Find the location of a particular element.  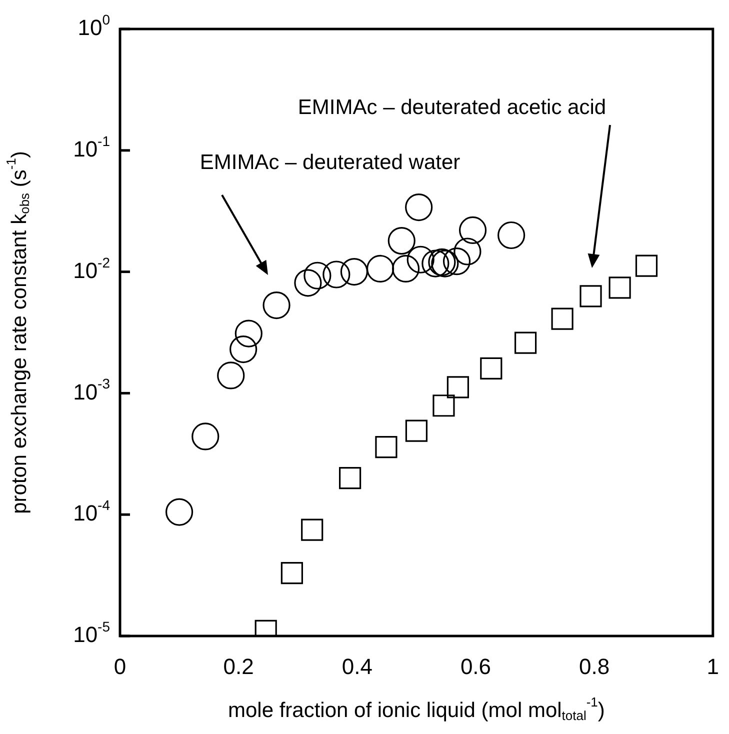

x-tick-label: 0.6 is located at coordinates (476, 667).